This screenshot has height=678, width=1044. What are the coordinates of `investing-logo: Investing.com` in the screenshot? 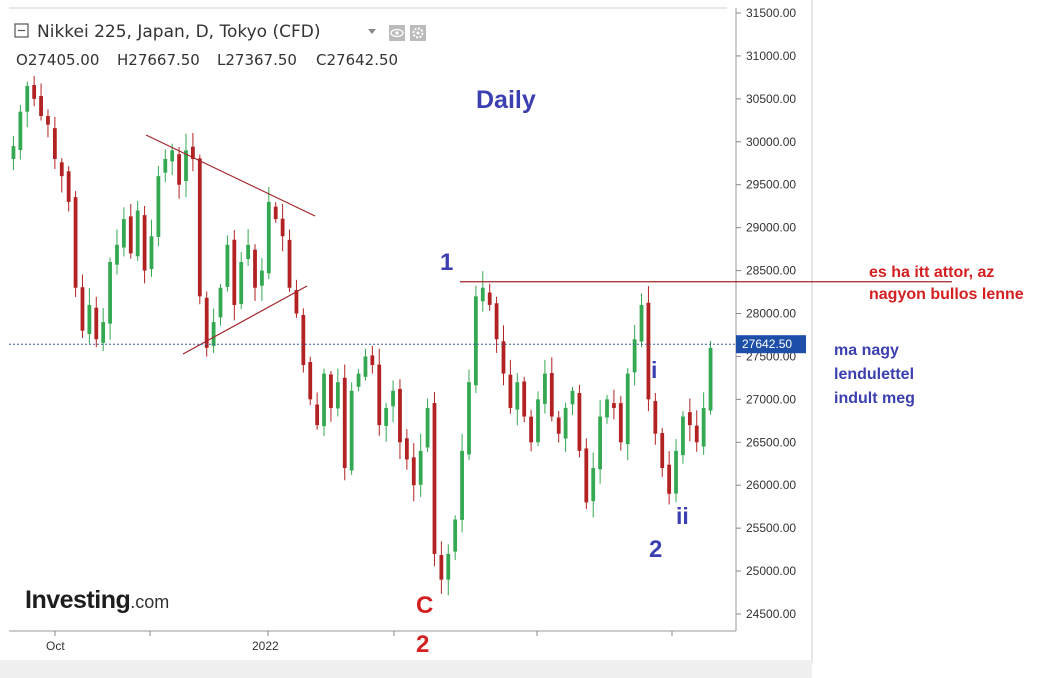 It's located at (97, 600).